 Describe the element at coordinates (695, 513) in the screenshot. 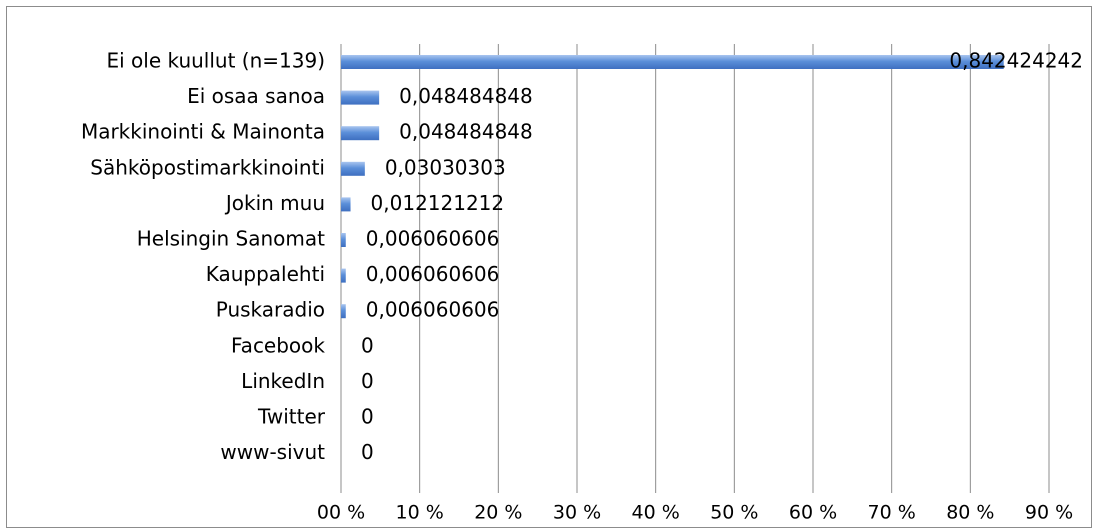

I see `x-axis-tick-labels: 00 % 10 % 20 % 30 % 40 % 50 % 60 % 70 % 80 % 90 %` at that location.